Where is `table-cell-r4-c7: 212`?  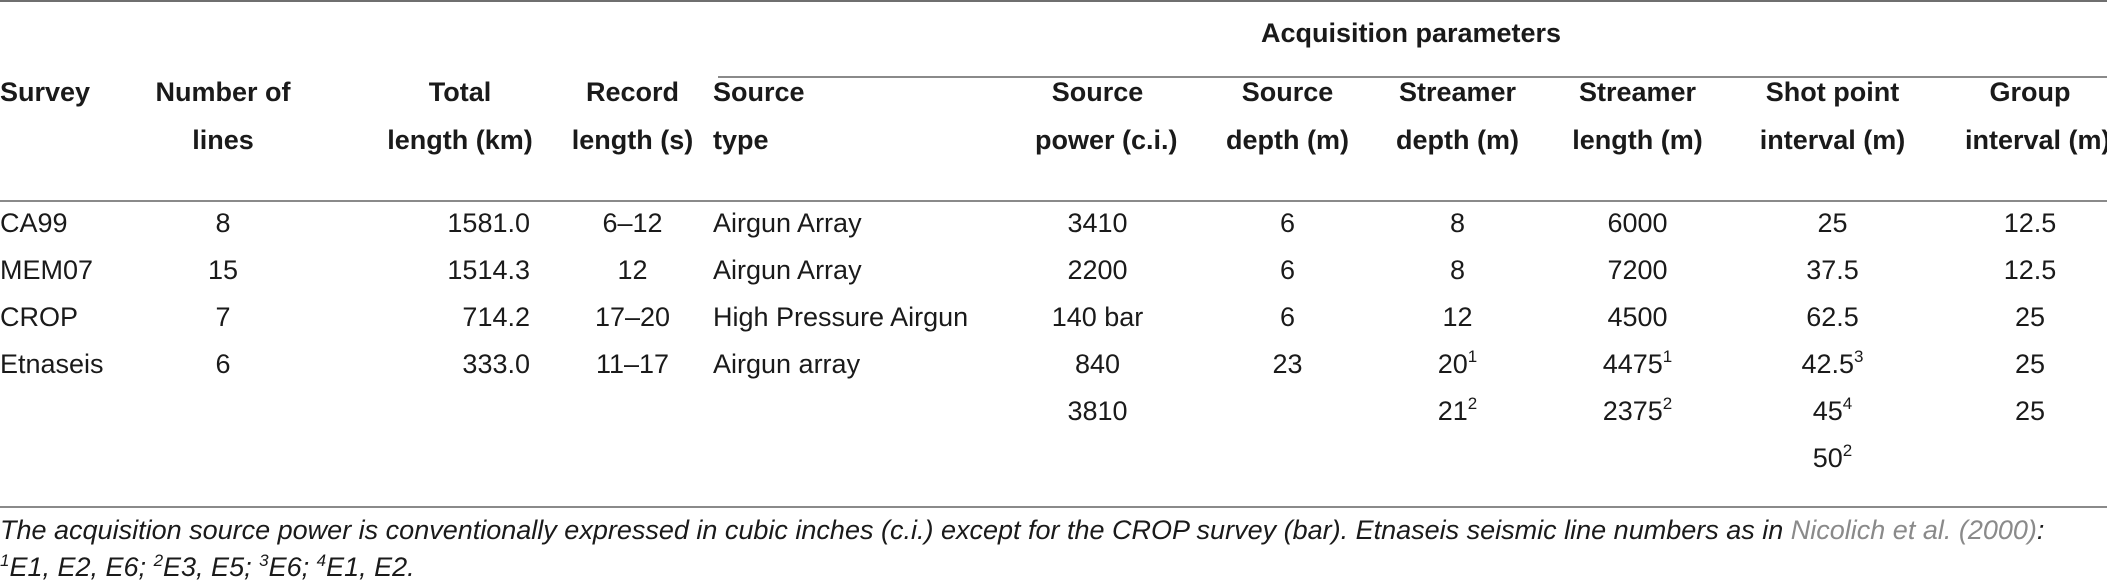 table-cell-r4-c7: 212 is located at coordinates (1457, 411).